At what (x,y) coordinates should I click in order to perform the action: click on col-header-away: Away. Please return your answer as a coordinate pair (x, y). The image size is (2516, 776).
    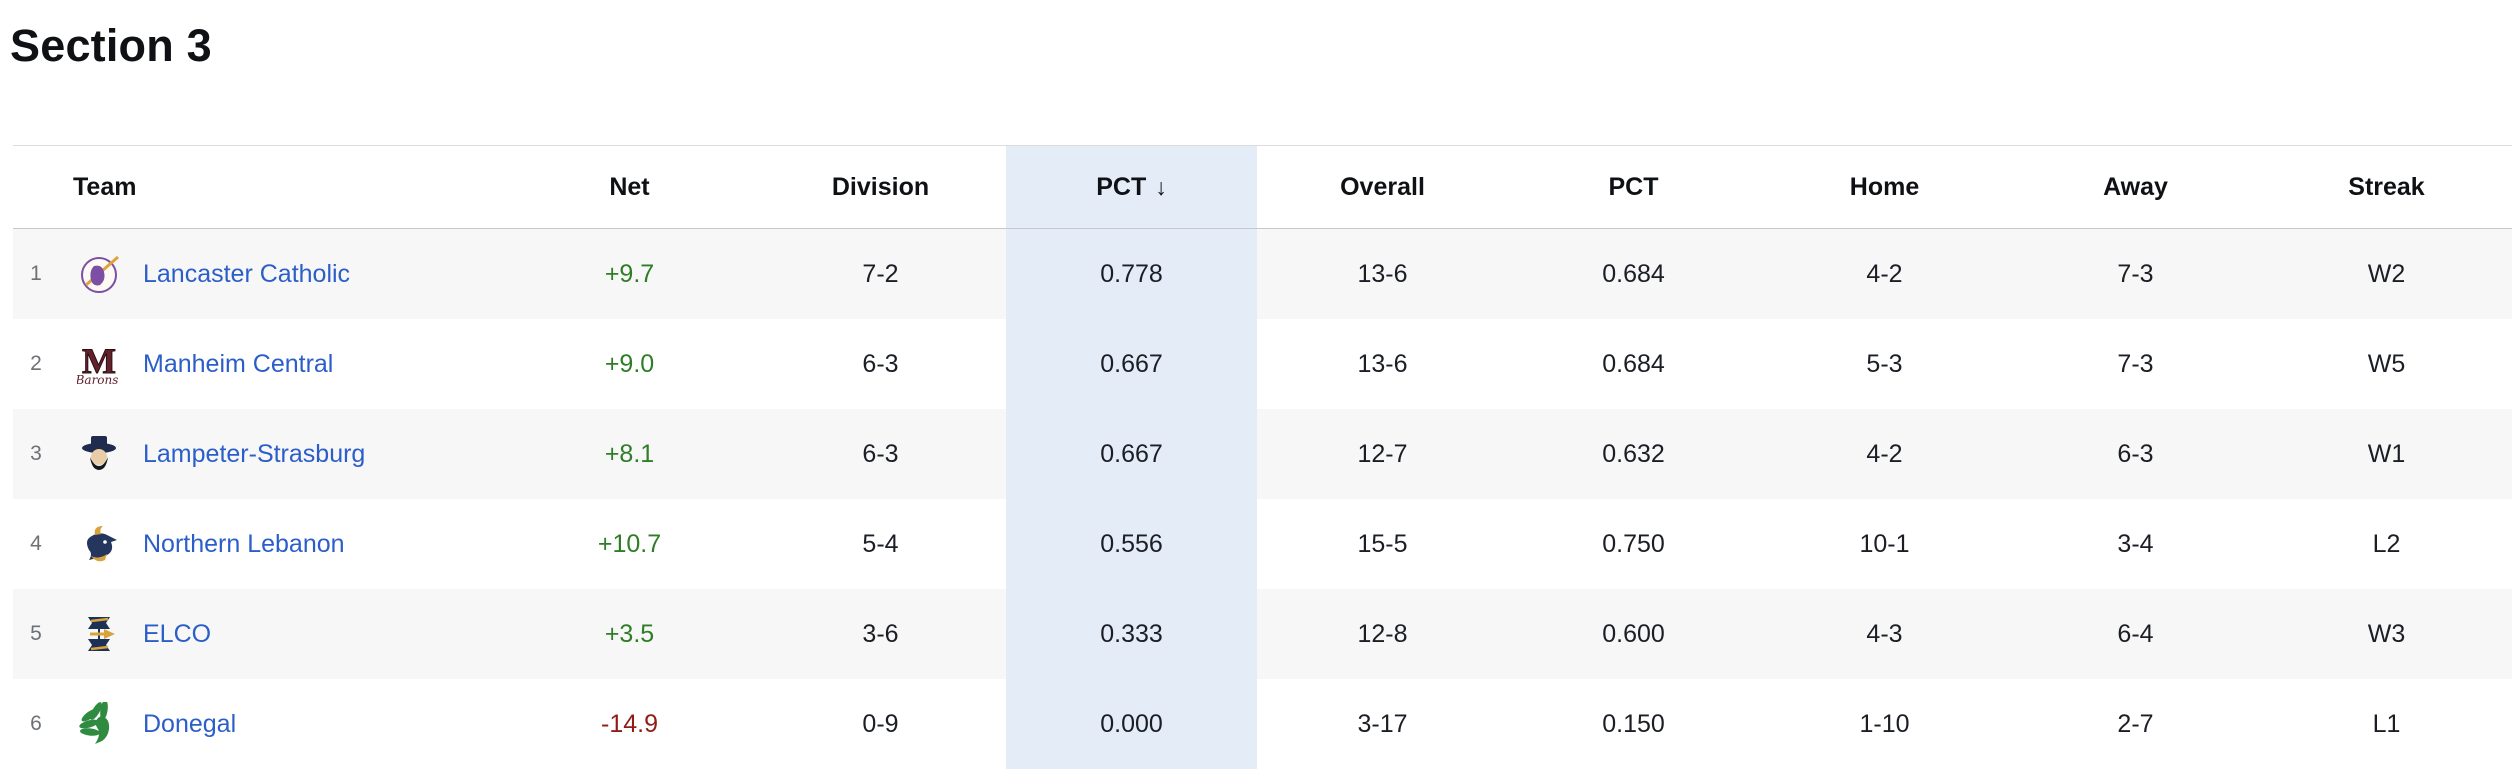
    Looking at the image, I should click on (2135, 186).